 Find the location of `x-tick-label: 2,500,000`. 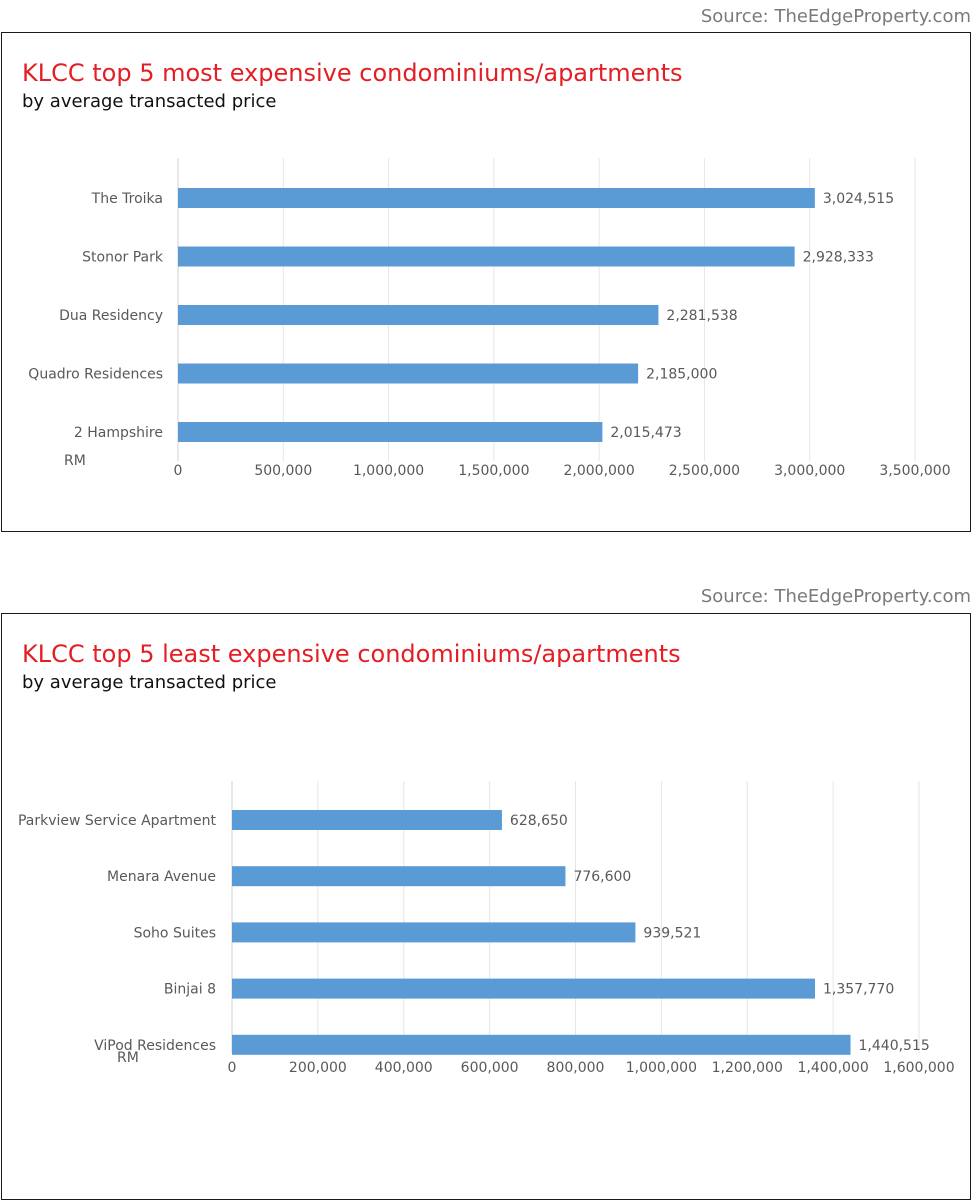

x-tick-label: 2,500,000 is located at coordinates (704, 471).